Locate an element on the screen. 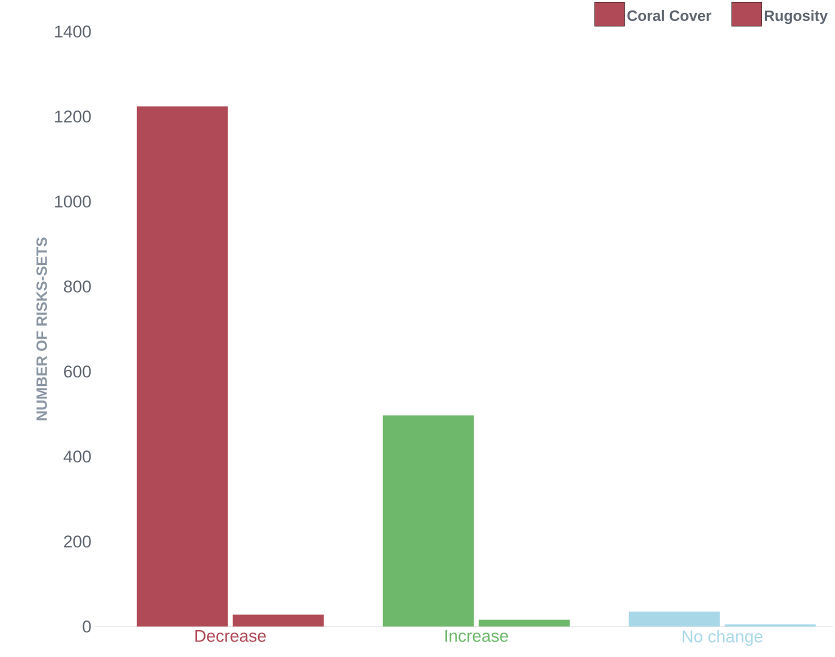  legend-label: Coral Cover is located at coordinates (669, 16).